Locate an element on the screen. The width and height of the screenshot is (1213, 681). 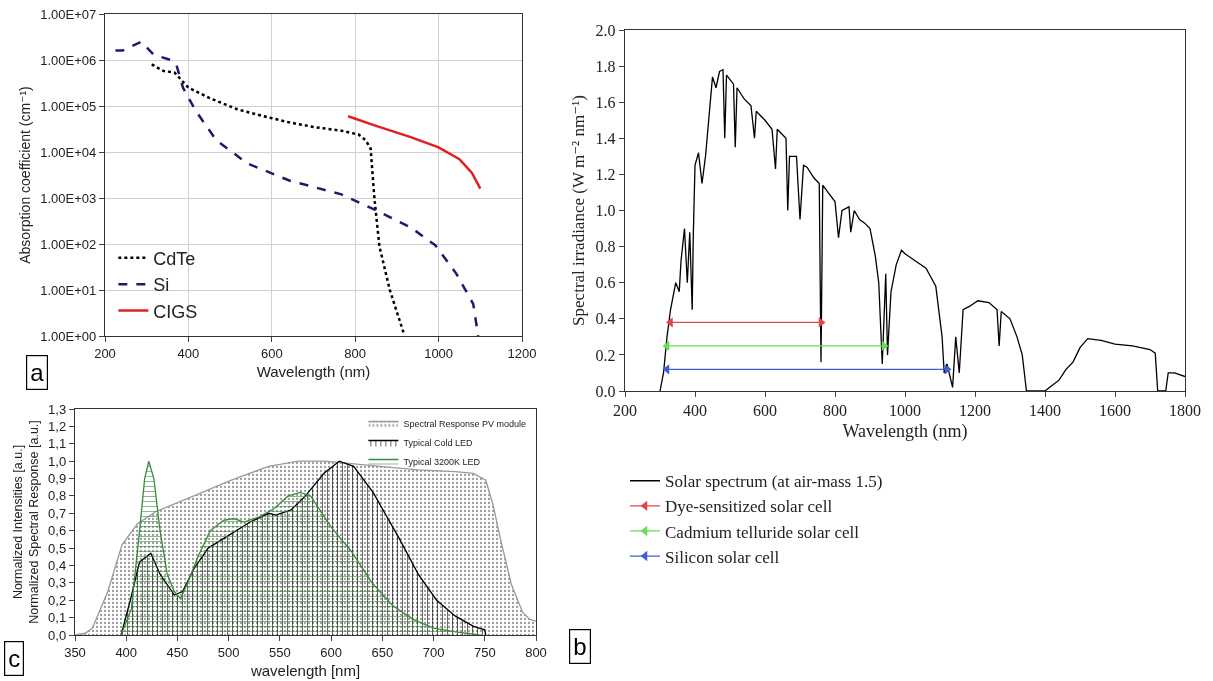
x-axis-title: wavelength [nm] is located at coordinates (305, 670).